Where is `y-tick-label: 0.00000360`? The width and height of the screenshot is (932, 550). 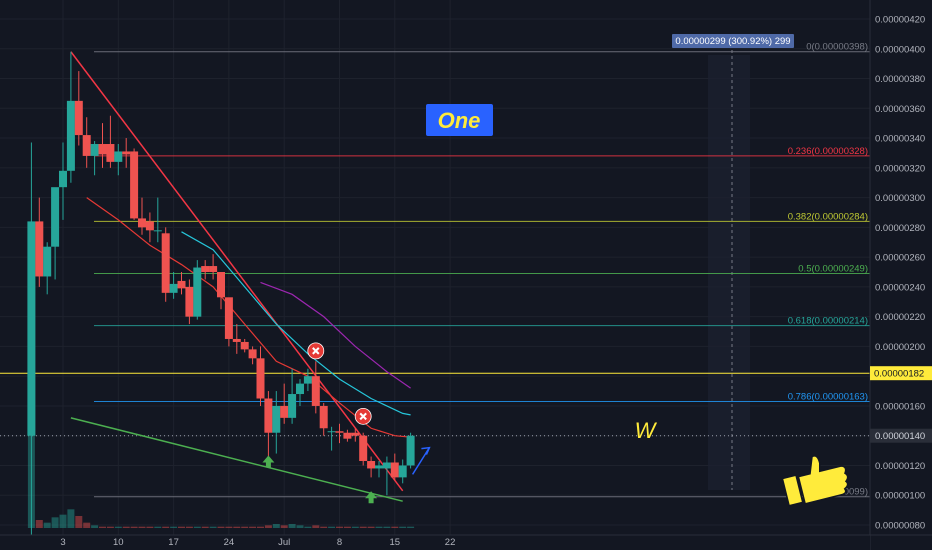
y-tick-label: 0.00000360 is located at coordinates (900, 109).